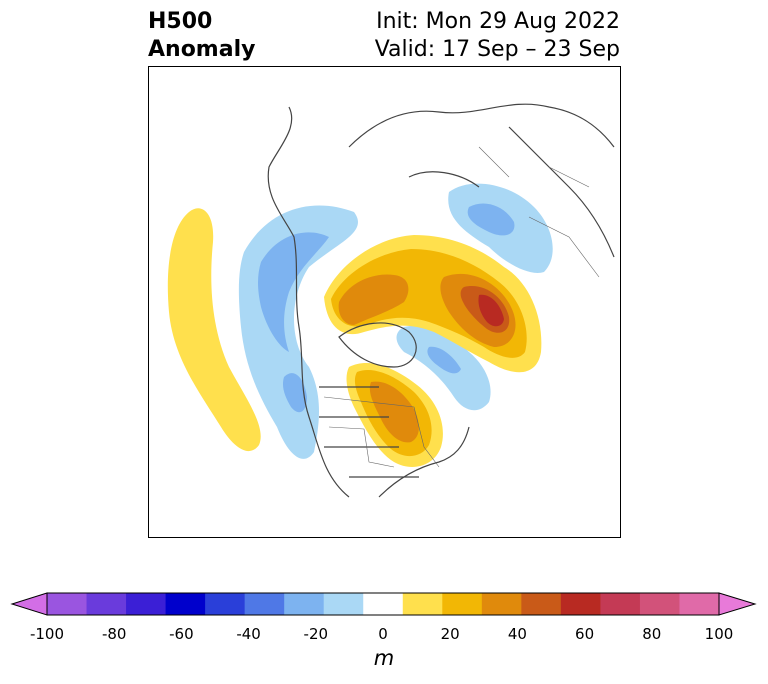 This screenshot has width=768, height=684. Describe the element at coordinates (498, 21) in the screenshot. I see `init-date: Init: Mon 29 Aug 2022` at that location.